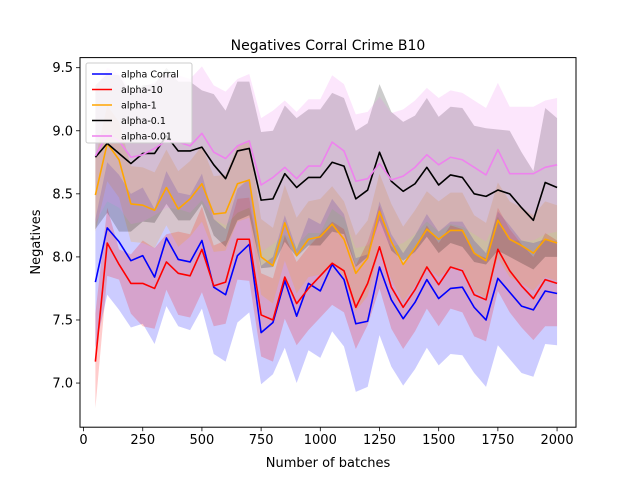  Describe the element at coordinates (83, 440) in the screenshot. I see `x-tick-label: 0` at that location.